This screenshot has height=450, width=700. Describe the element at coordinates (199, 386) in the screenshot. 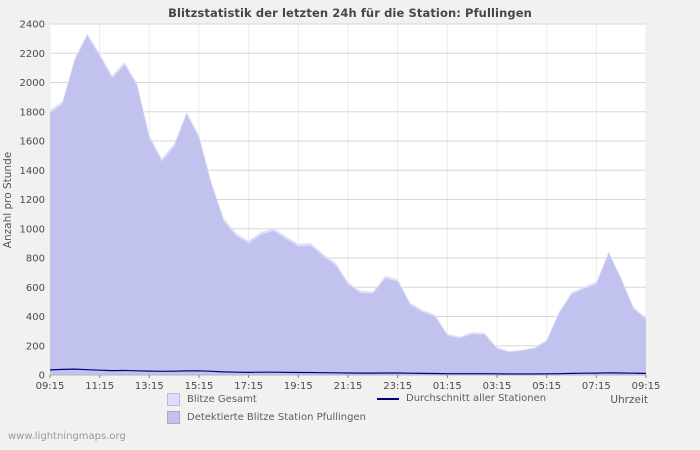

I see `x-tick-label: 15:15` at that location.